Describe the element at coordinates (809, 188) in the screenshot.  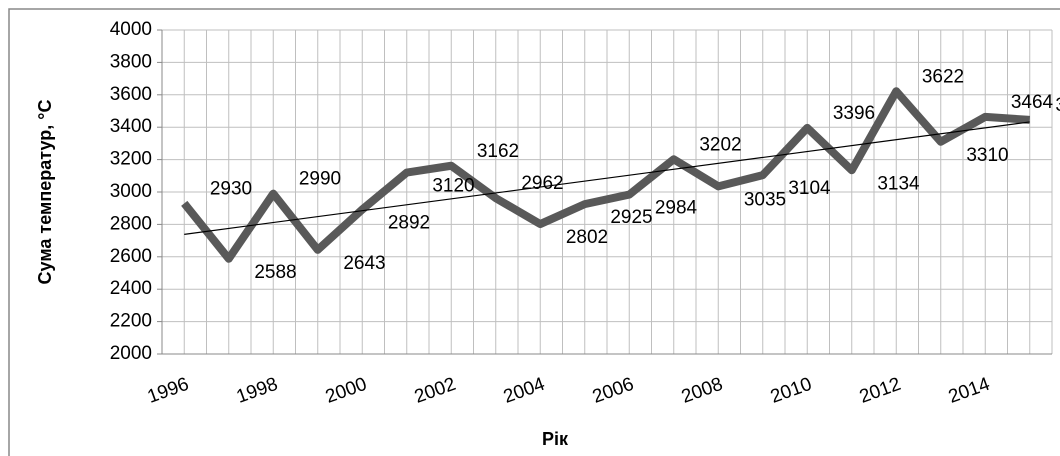
I see `data-label: 3104` at that location.